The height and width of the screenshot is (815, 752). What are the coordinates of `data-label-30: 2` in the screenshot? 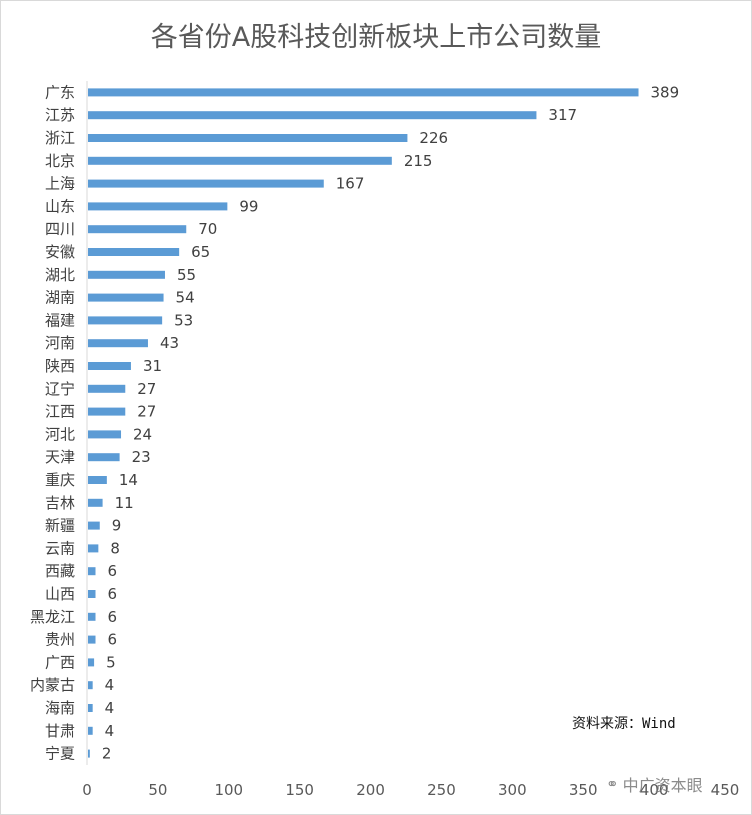 It's located at (107, 754).